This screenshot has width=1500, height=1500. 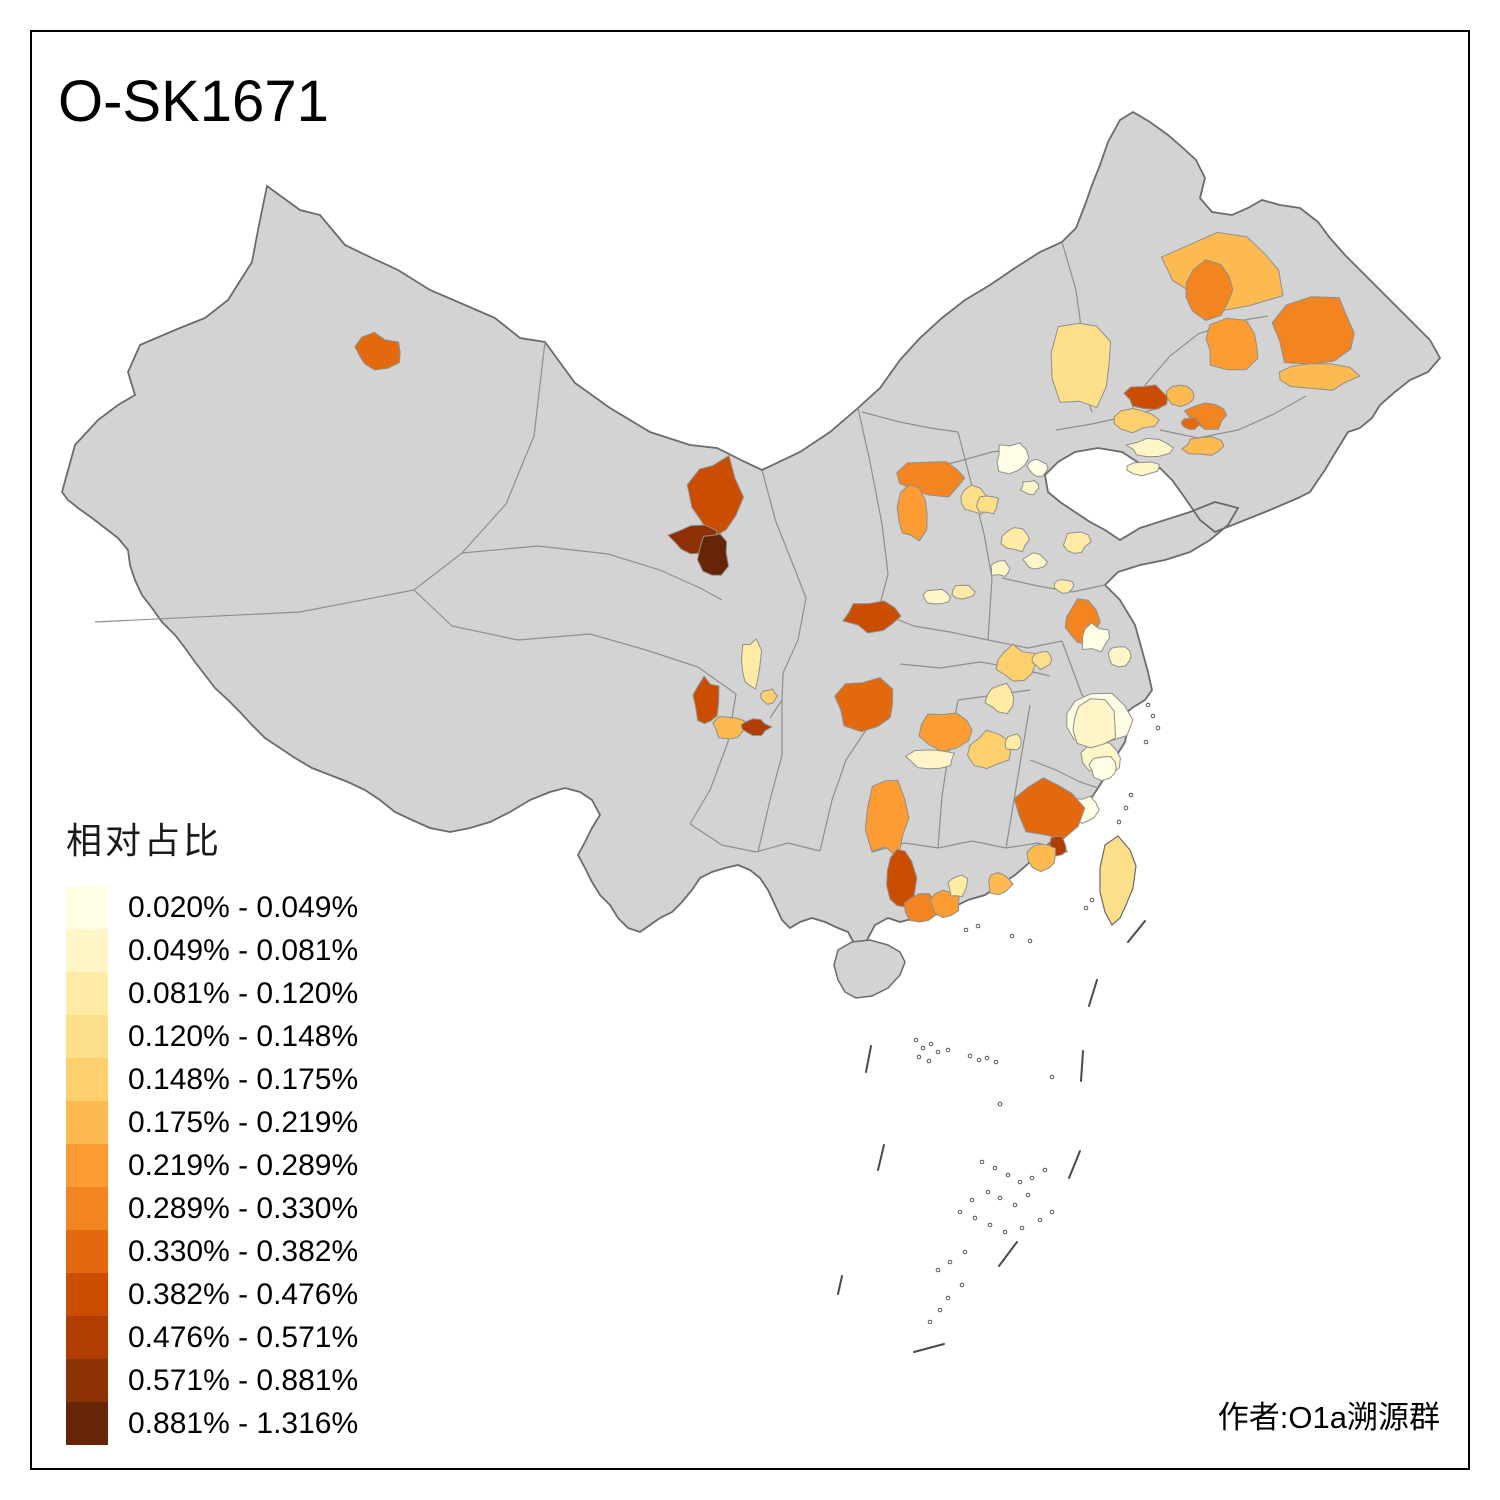 I want to click on hainan-island, so click(x=869, y=969).